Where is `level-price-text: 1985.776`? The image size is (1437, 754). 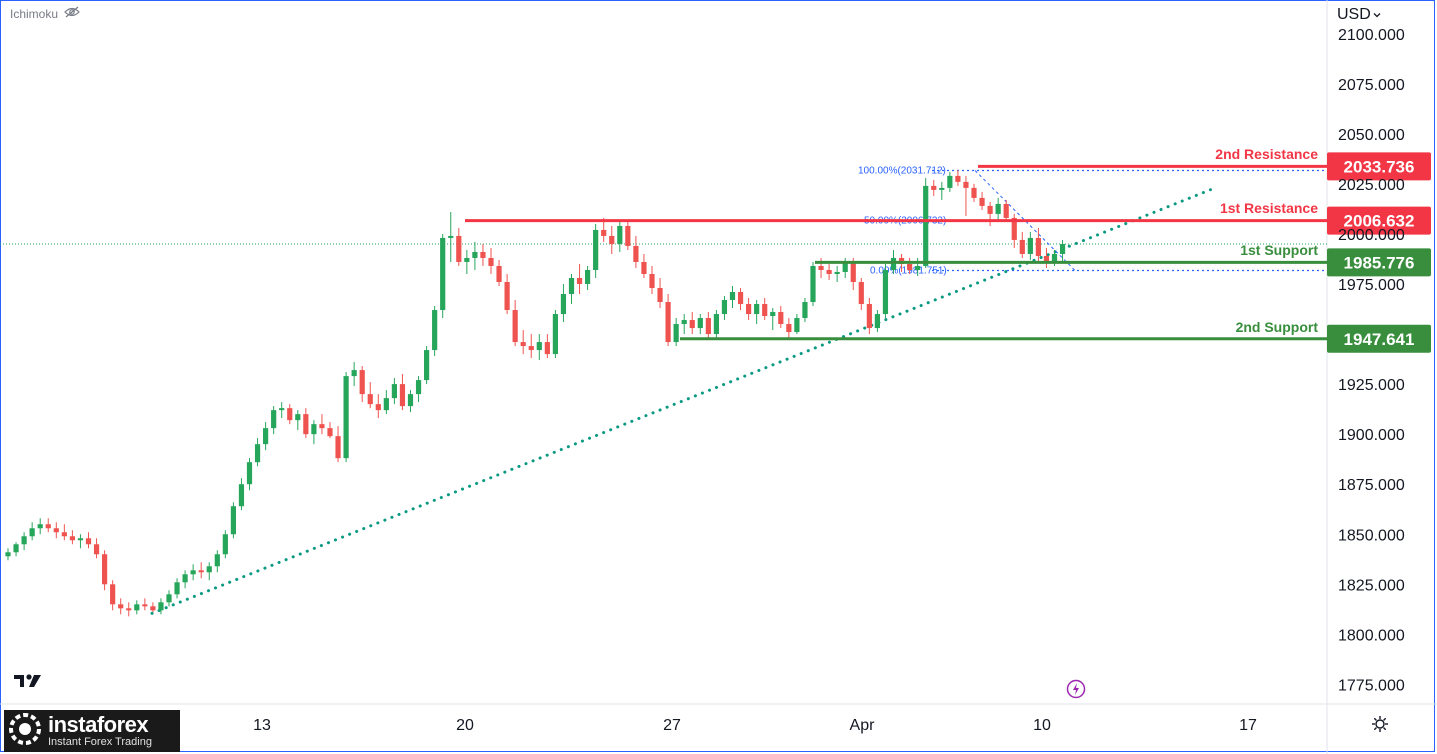 level-price-text: 1985.776 is located at coordinates (1379, 262).